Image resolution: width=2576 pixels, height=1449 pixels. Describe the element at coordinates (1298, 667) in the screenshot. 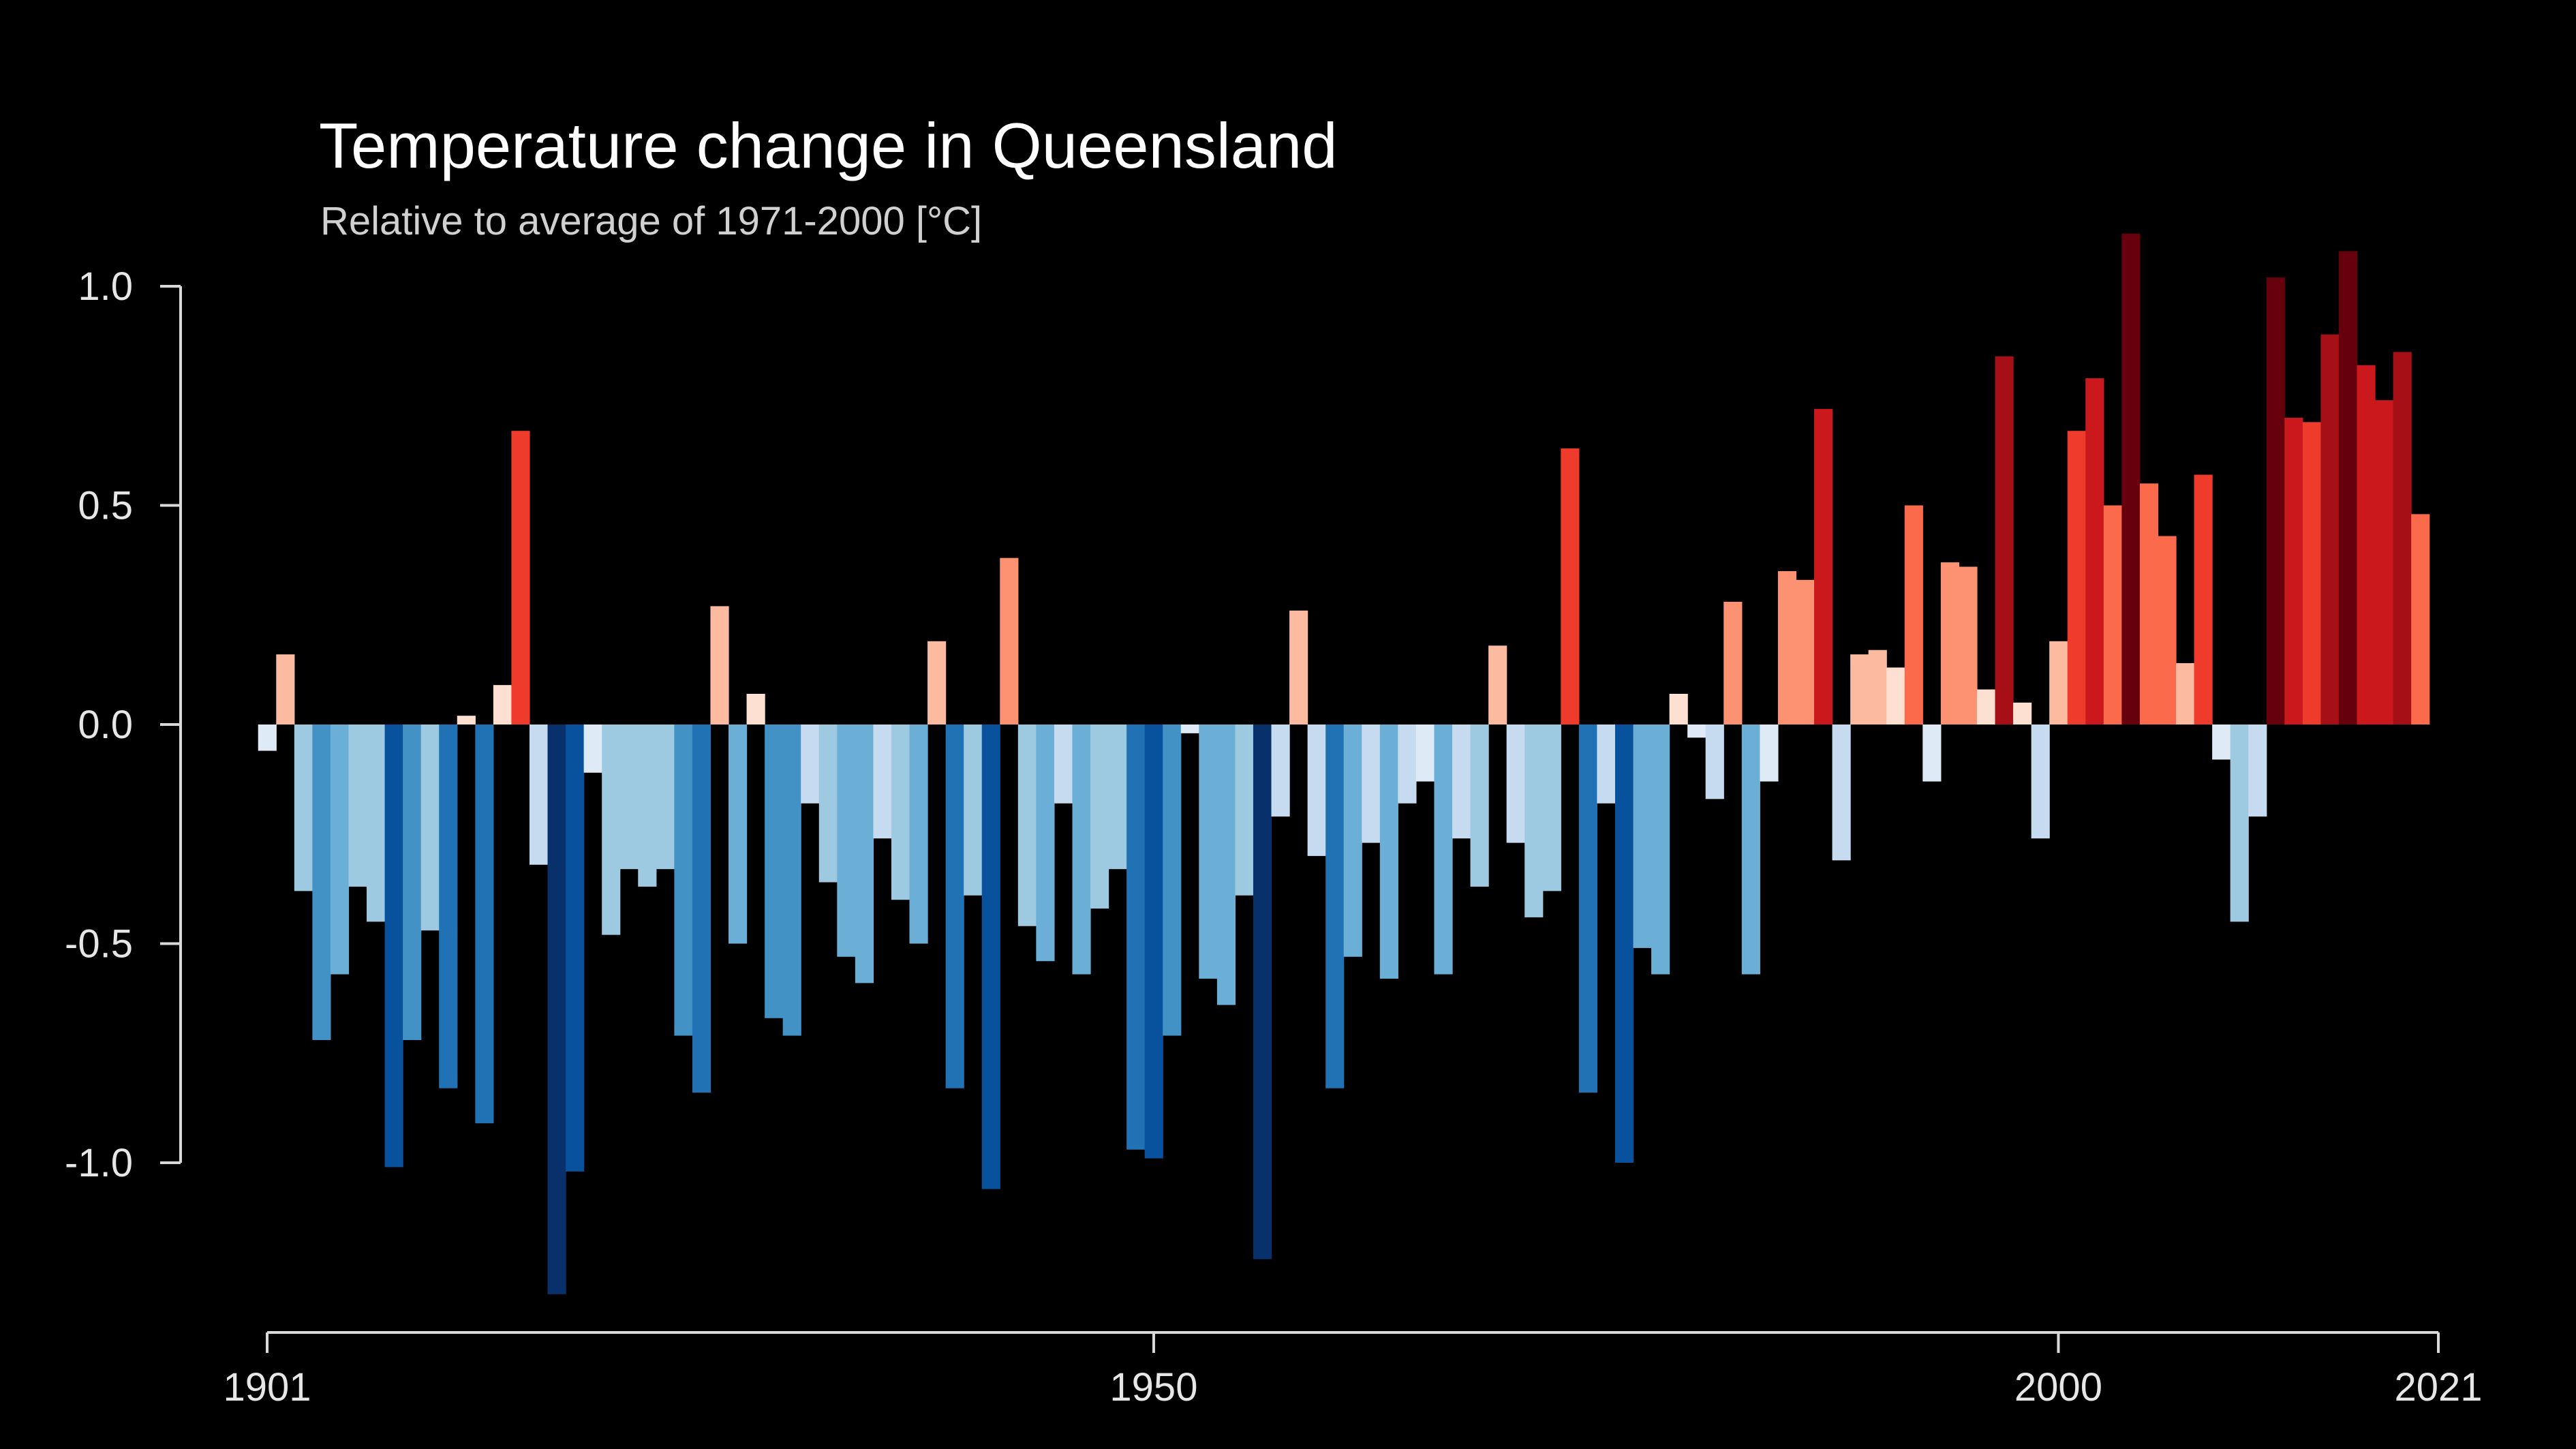

I see `bar-1958` at that location.